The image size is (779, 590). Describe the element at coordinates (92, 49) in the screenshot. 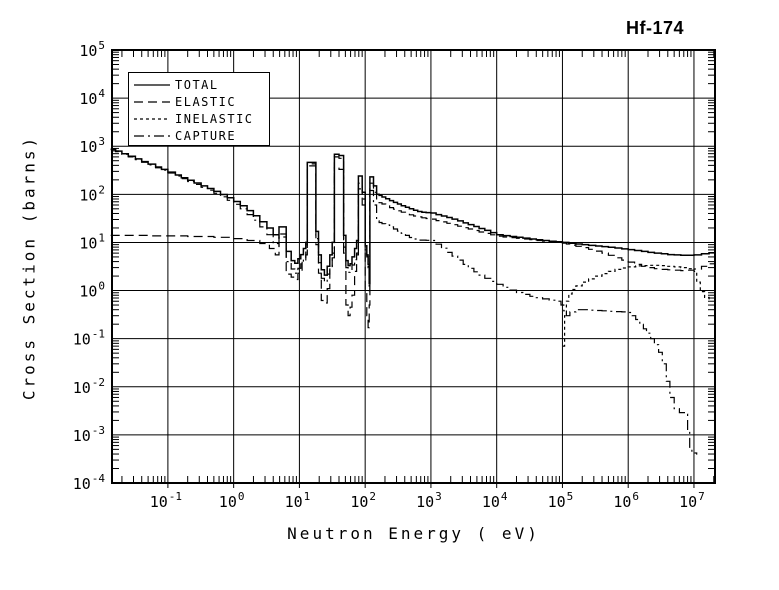

I see `y-tick-label: 10⁵` at that location.